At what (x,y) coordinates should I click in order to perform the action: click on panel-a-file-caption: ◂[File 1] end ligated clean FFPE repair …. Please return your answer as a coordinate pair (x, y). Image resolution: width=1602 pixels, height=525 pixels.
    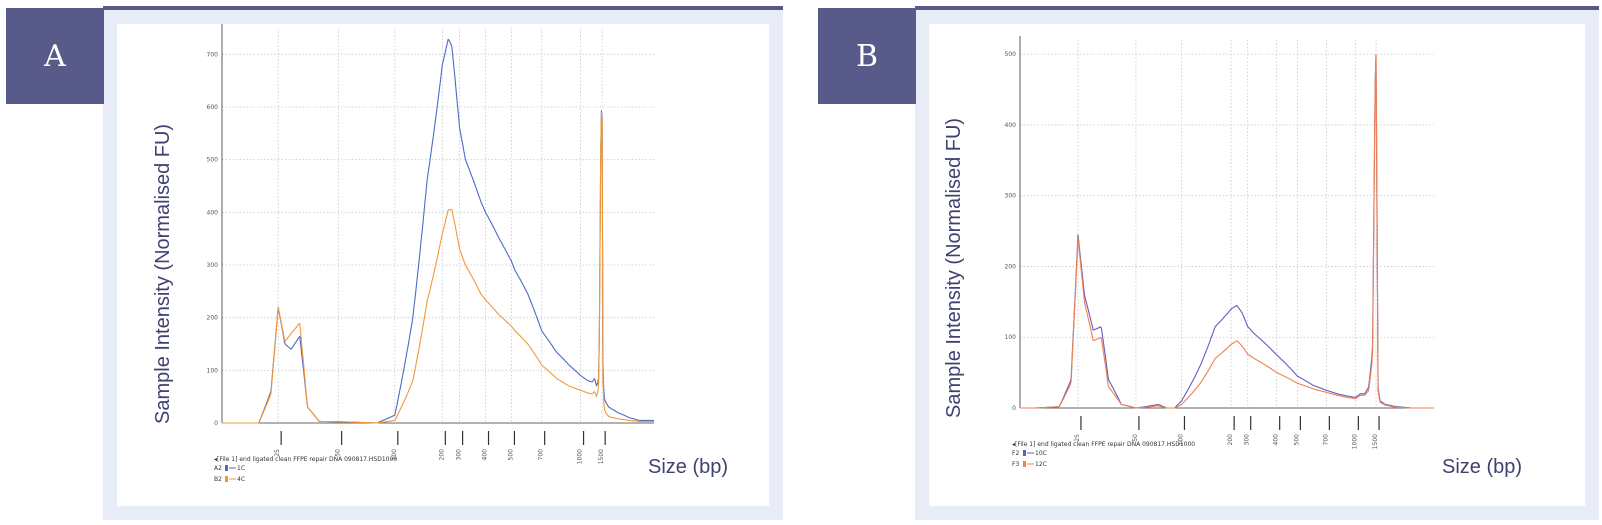
    Looking at the image, I should click on (305, 459).